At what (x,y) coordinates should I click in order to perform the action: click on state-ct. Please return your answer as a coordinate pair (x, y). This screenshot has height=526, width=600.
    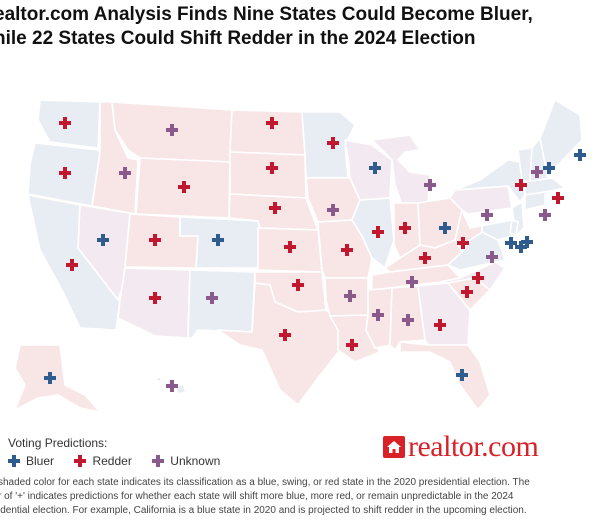
    Looking at the image, I should click on (535, 201).